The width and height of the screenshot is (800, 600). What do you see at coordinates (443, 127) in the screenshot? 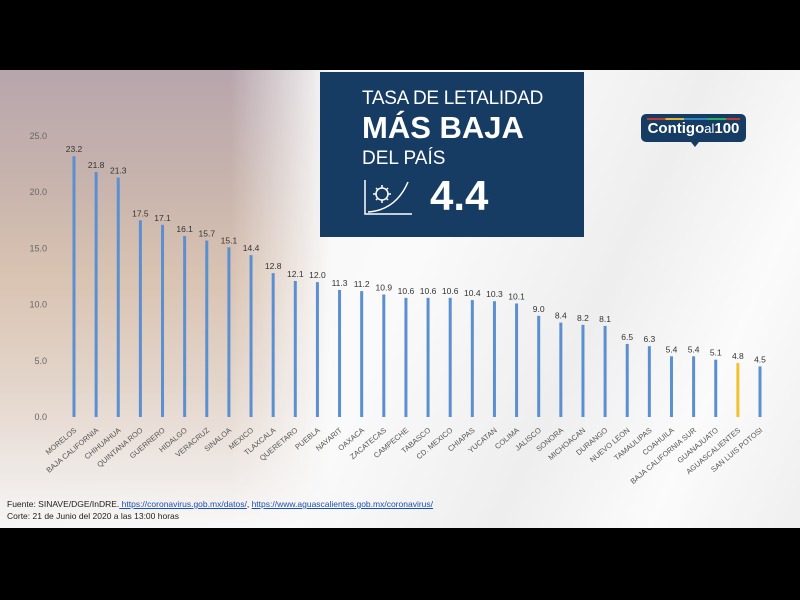
I see `headline-line2: MÁS BAJA` at bounding box center [443, 127].